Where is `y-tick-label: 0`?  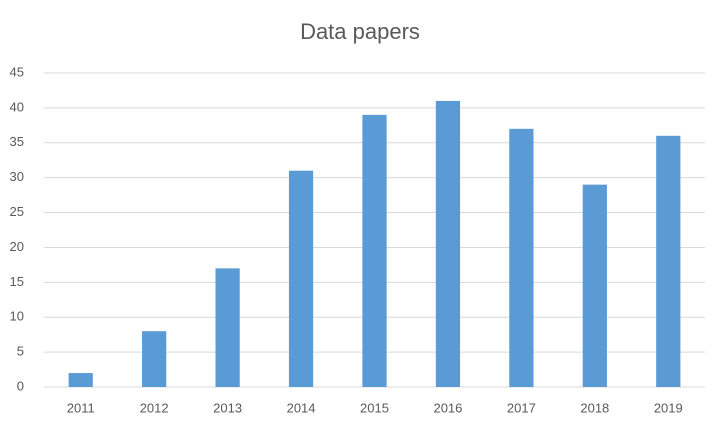 y-tick-label: 0 is located at coordinates (20, 385).